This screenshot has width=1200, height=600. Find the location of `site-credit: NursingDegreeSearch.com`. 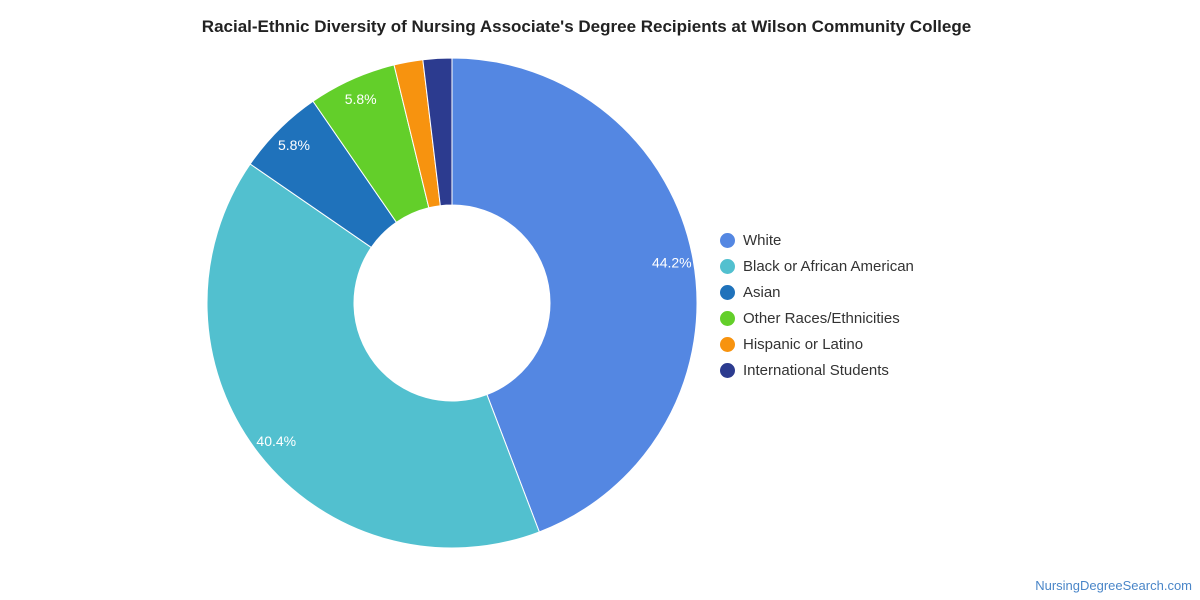

site-credit: NursingDegreeSearch.com is located at coordinates (1113, 585).